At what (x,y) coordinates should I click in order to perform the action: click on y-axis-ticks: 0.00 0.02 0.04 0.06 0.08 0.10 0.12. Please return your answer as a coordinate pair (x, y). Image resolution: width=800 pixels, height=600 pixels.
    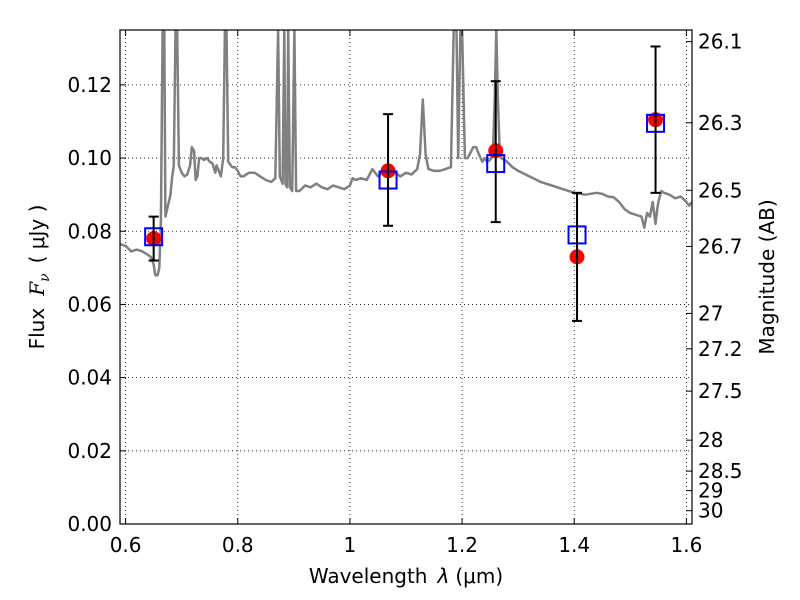
    Looking at the image, I should click on (96, 304).